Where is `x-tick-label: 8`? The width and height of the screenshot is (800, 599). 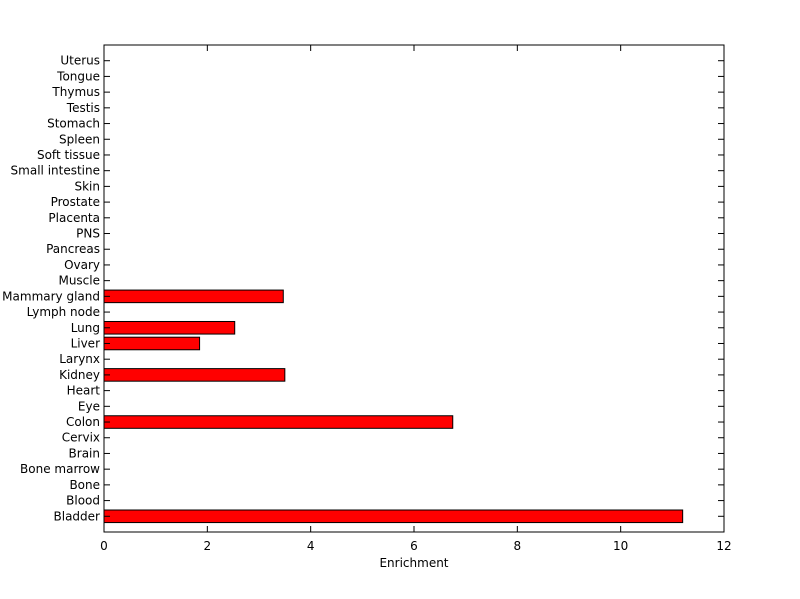
x-tick-label: 8 is located at coordinates (518, 546).